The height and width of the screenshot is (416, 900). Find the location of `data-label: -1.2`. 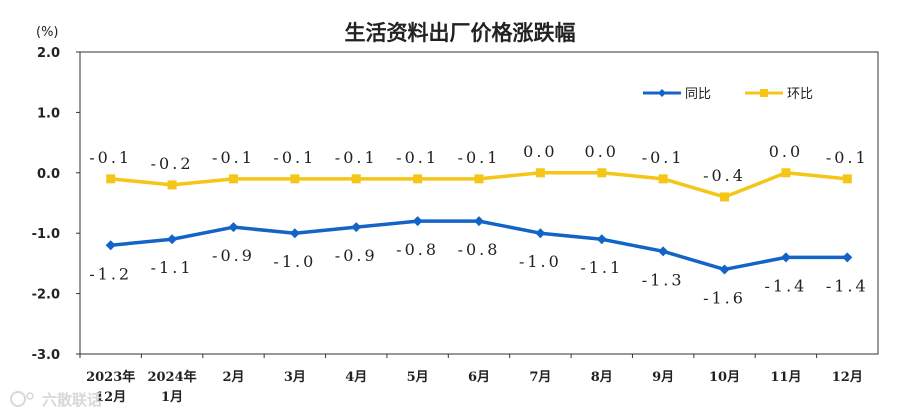

data-label: -1.2 is located at coordinates (110, 273).